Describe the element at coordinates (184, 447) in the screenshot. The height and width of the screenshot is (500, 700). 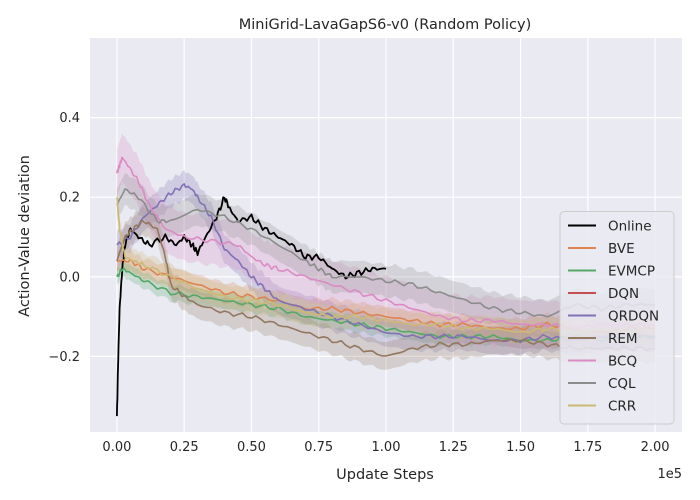
I see `x-tick-label: 0.25` at that location.